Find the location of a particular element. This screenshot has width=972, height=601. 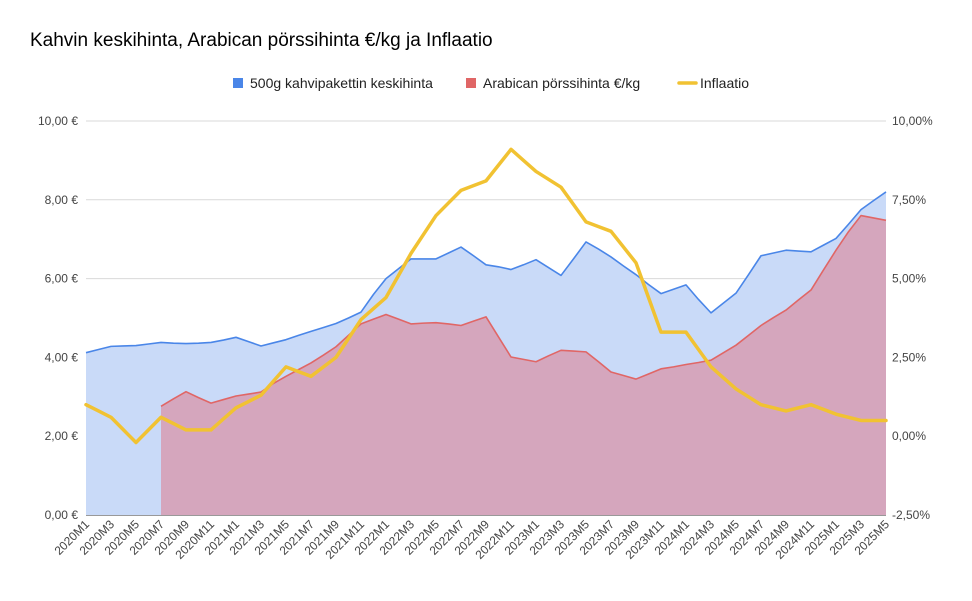

y-right-tick-label: 5,00% is located at coordinates (909, 279).